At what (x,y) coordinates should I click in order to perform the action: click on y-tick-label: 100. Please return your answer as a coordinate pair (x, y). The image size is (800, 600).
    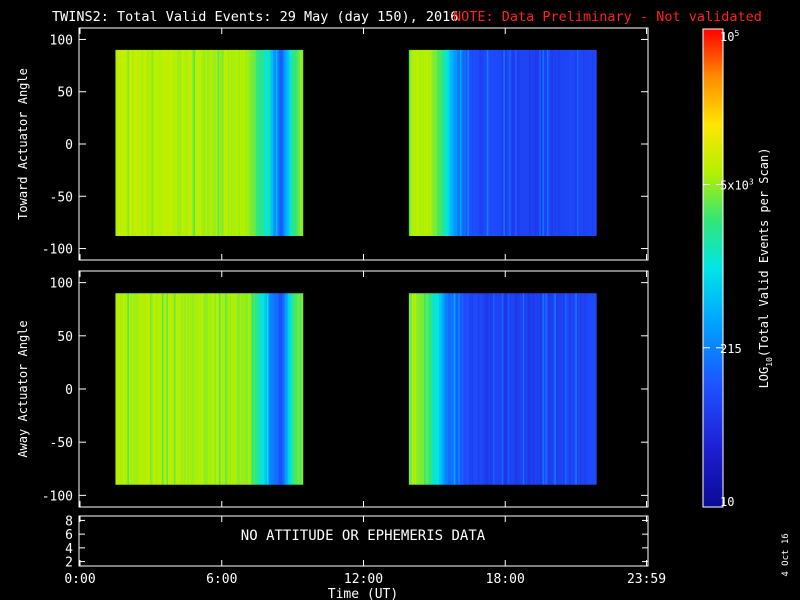
    Looking at the image, I should click on (61, 40).